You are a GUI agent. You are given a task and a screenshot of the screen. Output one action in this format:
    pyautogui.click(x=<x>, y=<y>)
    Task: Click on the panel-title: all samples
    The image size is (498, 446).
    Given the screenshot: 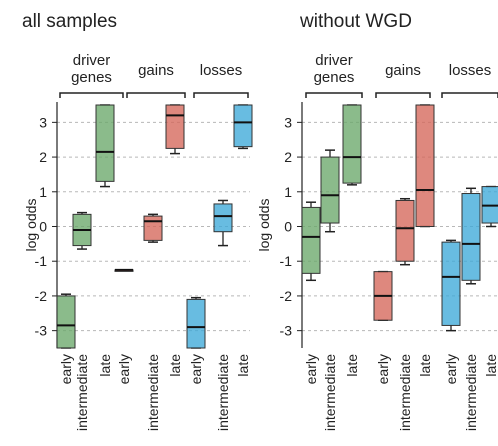 What is the action you would take?
    pyautogui.click(x=69, y=21)
    